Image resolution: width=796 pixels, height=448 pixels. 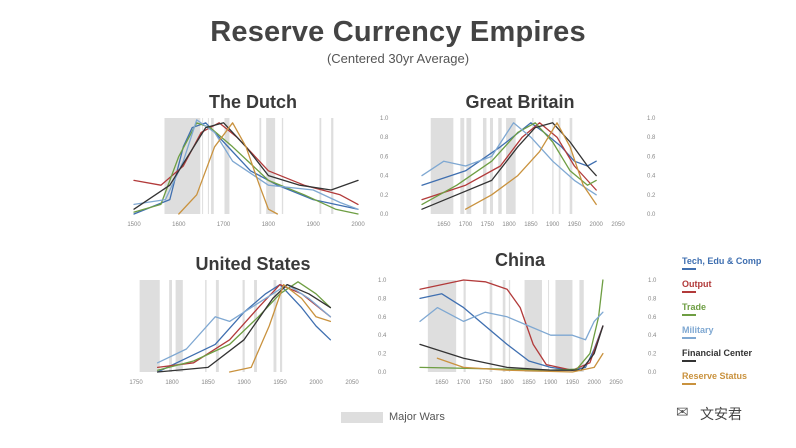 I want to click on legend-item-output: Output, so click(x=737, y=290).